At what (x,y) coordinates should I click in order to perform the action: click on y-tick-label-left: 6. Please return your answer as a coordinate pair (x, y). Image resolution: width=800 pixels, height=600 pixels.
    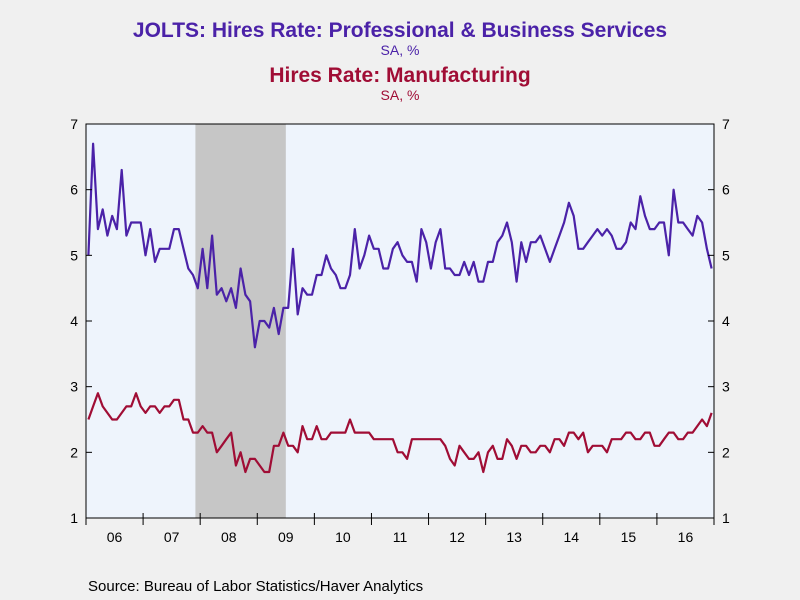
    Looking at the image, I should click on (74, 190).